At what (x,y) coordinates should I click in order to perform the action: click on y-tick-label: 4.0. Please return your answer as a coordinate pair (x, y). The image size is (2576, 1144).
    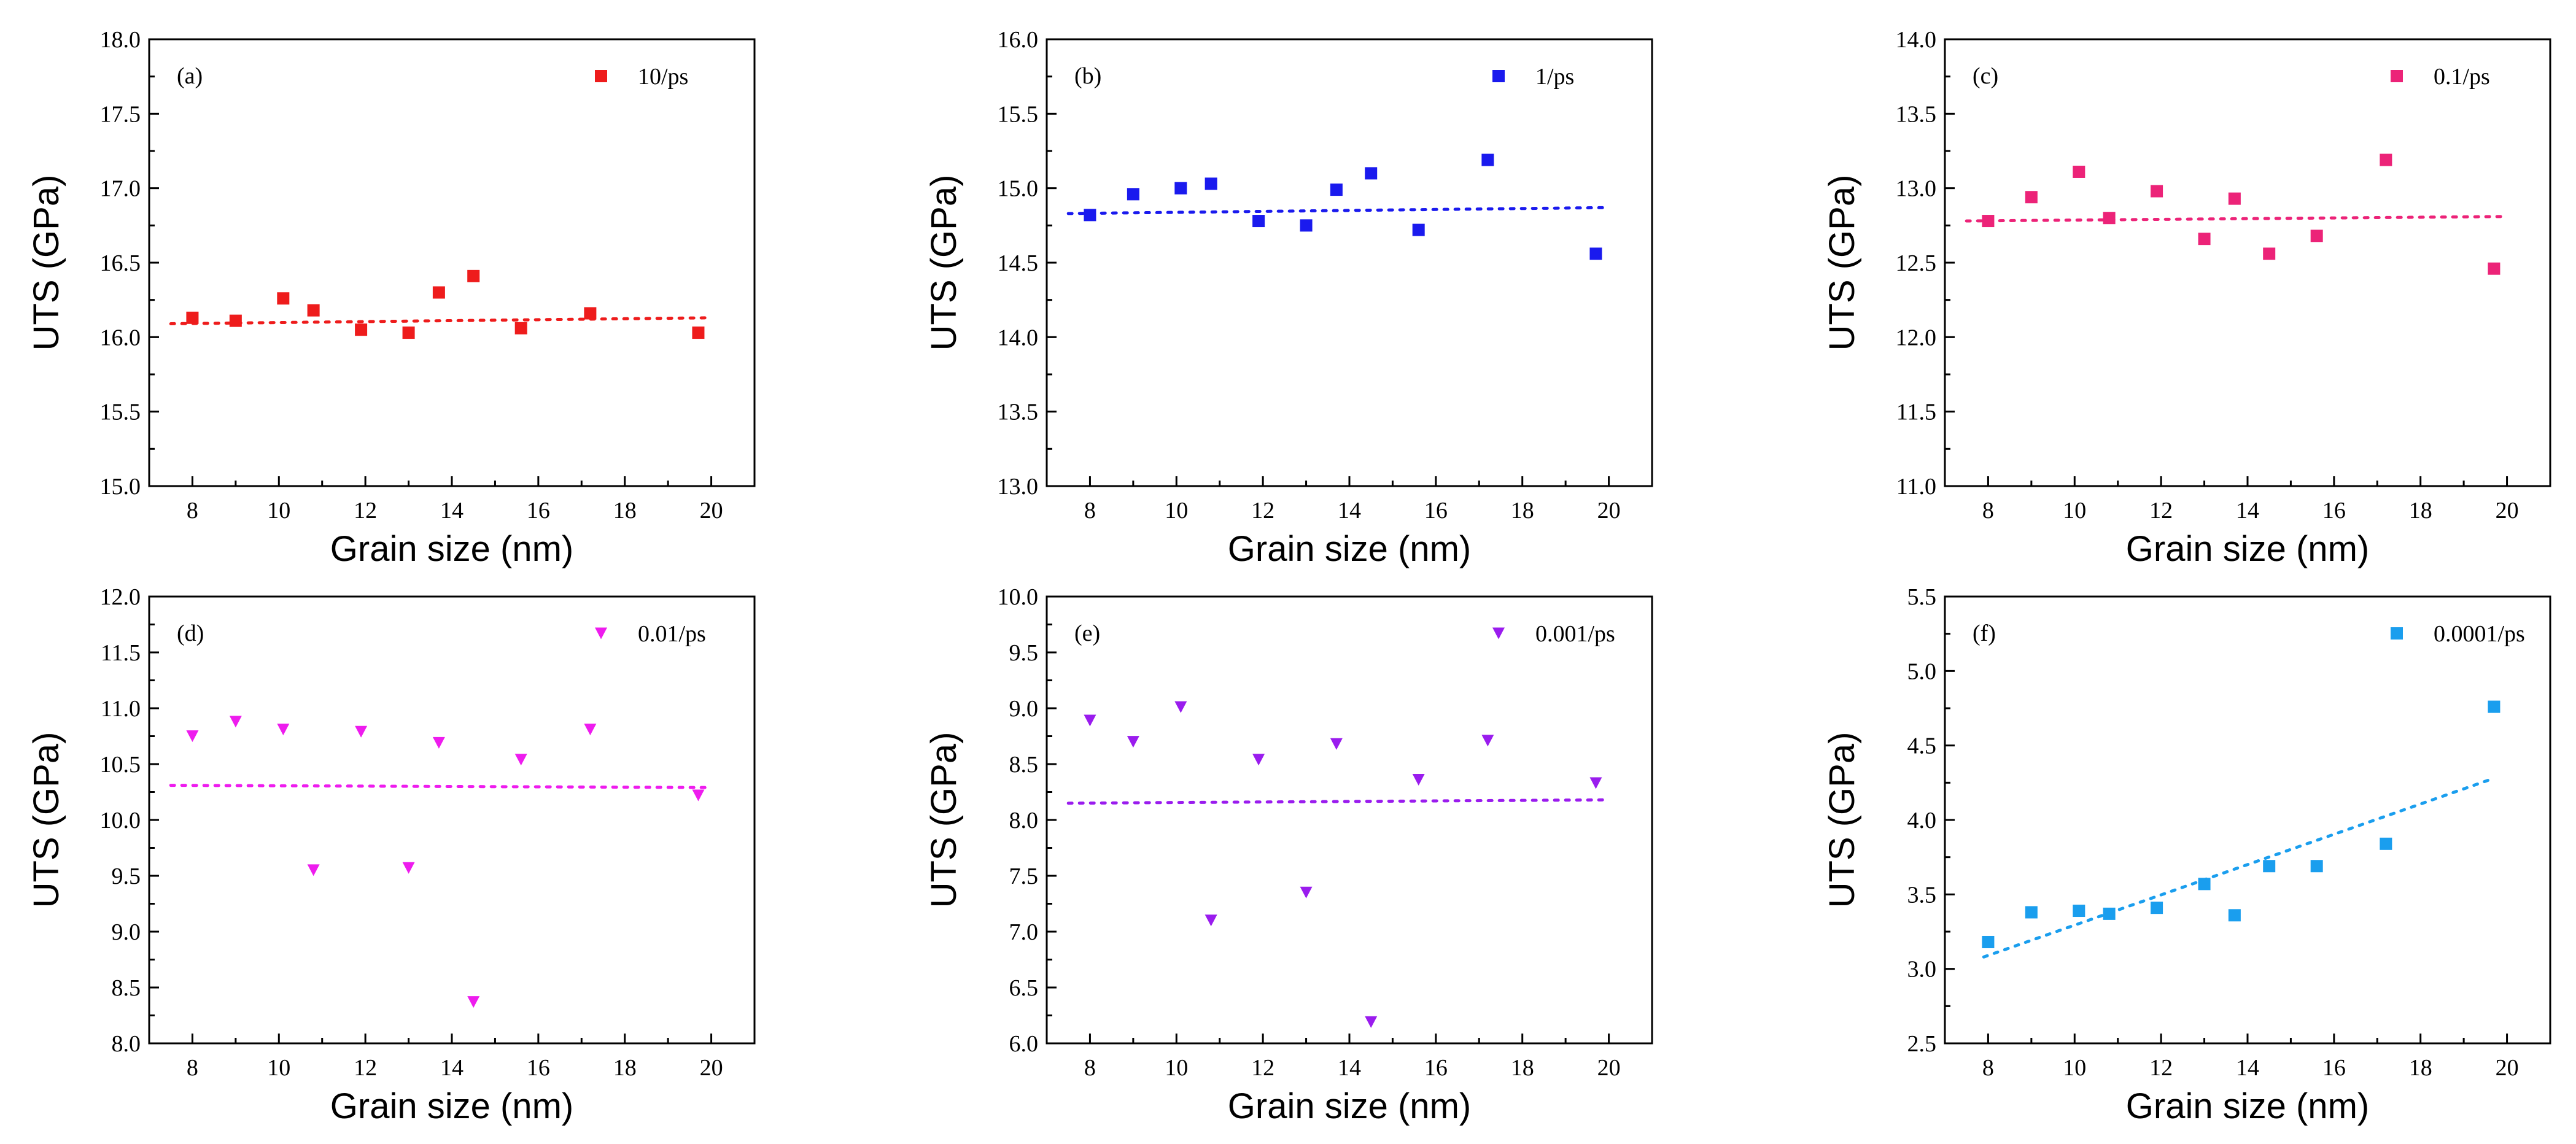
    Looking at the image, I should click on (1922, 820).